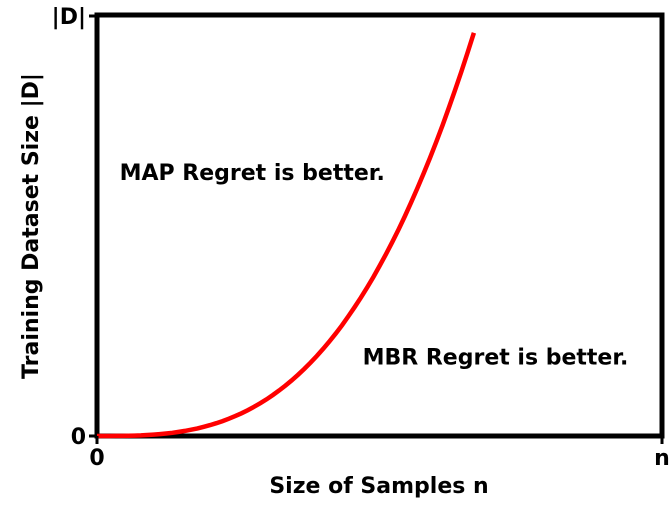  I want to click on x-axis-title: Size of Samples n, so click(378, 486).